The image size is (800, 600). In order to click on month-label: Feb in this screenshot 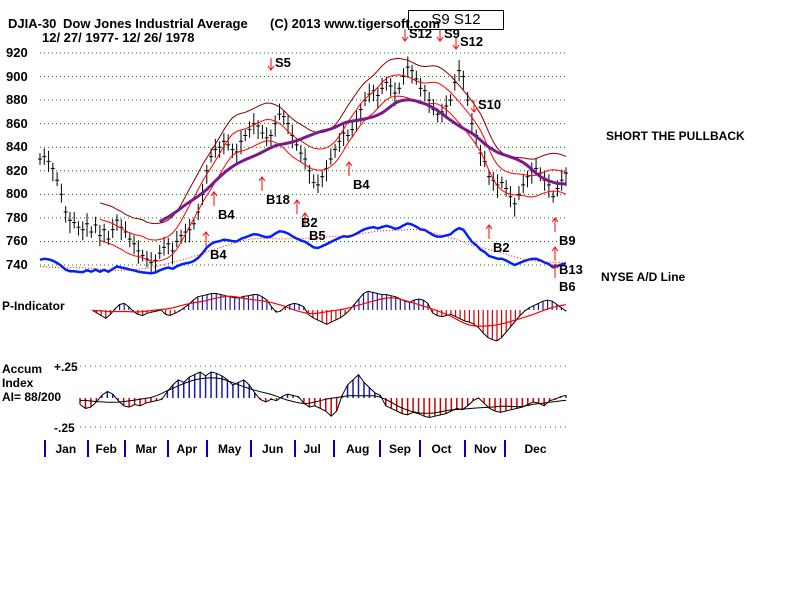, I will do `click(106, 449)`.